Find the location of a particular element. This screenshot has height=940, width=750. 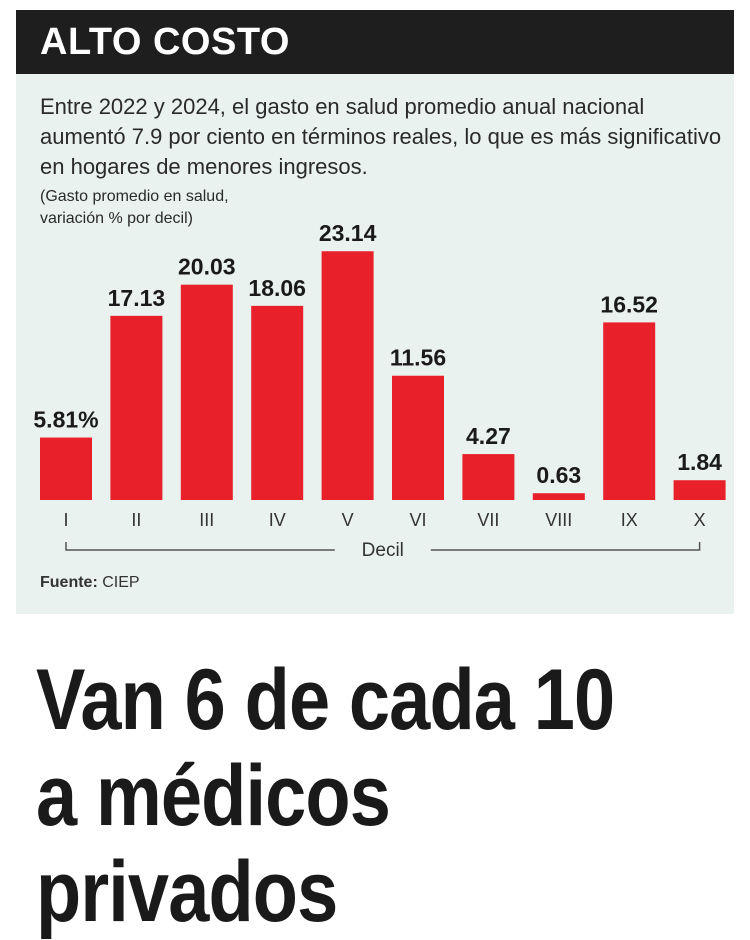

source-note: Fuente: CIEP is located at coordinates (90, 583).